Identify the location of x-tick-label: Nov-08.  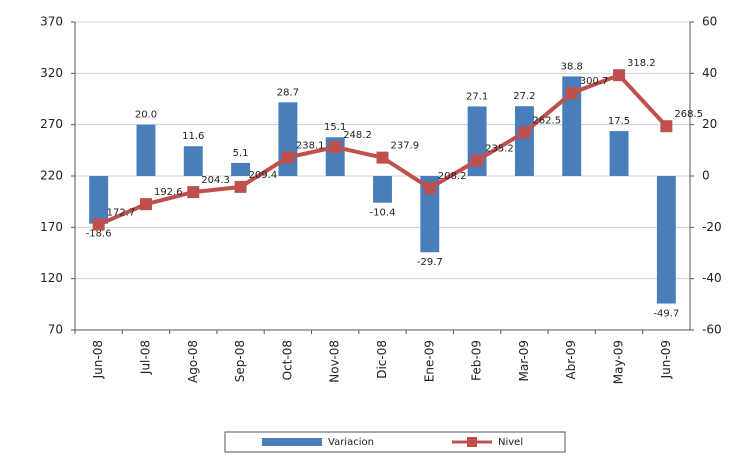
(335, 361).